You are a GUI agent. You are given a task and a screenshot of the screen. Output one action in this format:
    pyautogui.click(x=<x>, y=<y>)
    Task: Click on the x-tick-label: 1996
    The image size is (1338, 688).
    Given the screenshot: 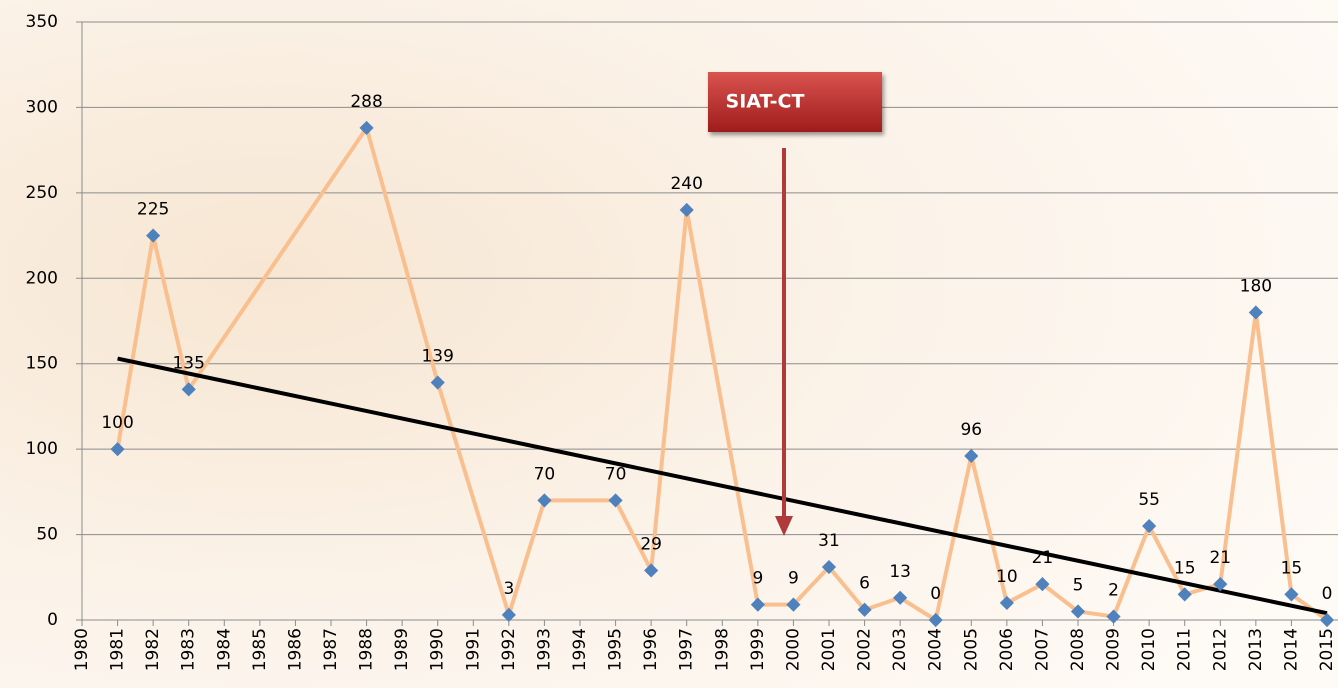 What is the action you would take?
    pyautogui.click(x=651, y=649)
    